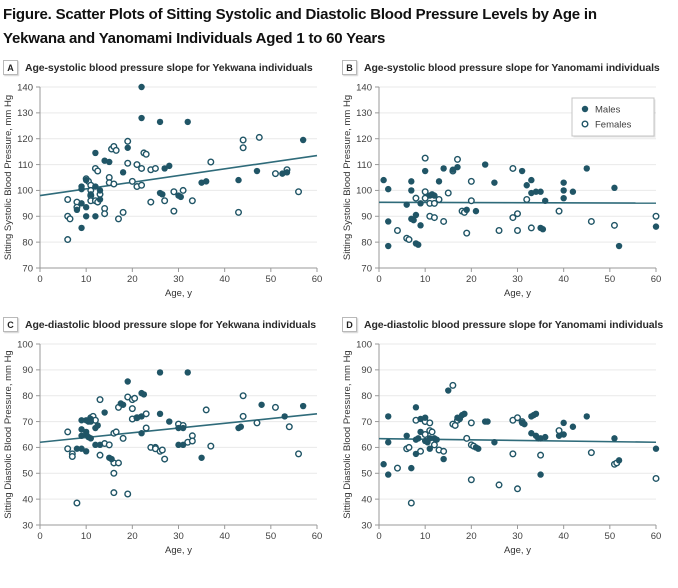 This screenshot has height=588, width=678. Describe the element at coordinates (471, 536) in the screenshot. I see `x-tick-label: 20` at that location.